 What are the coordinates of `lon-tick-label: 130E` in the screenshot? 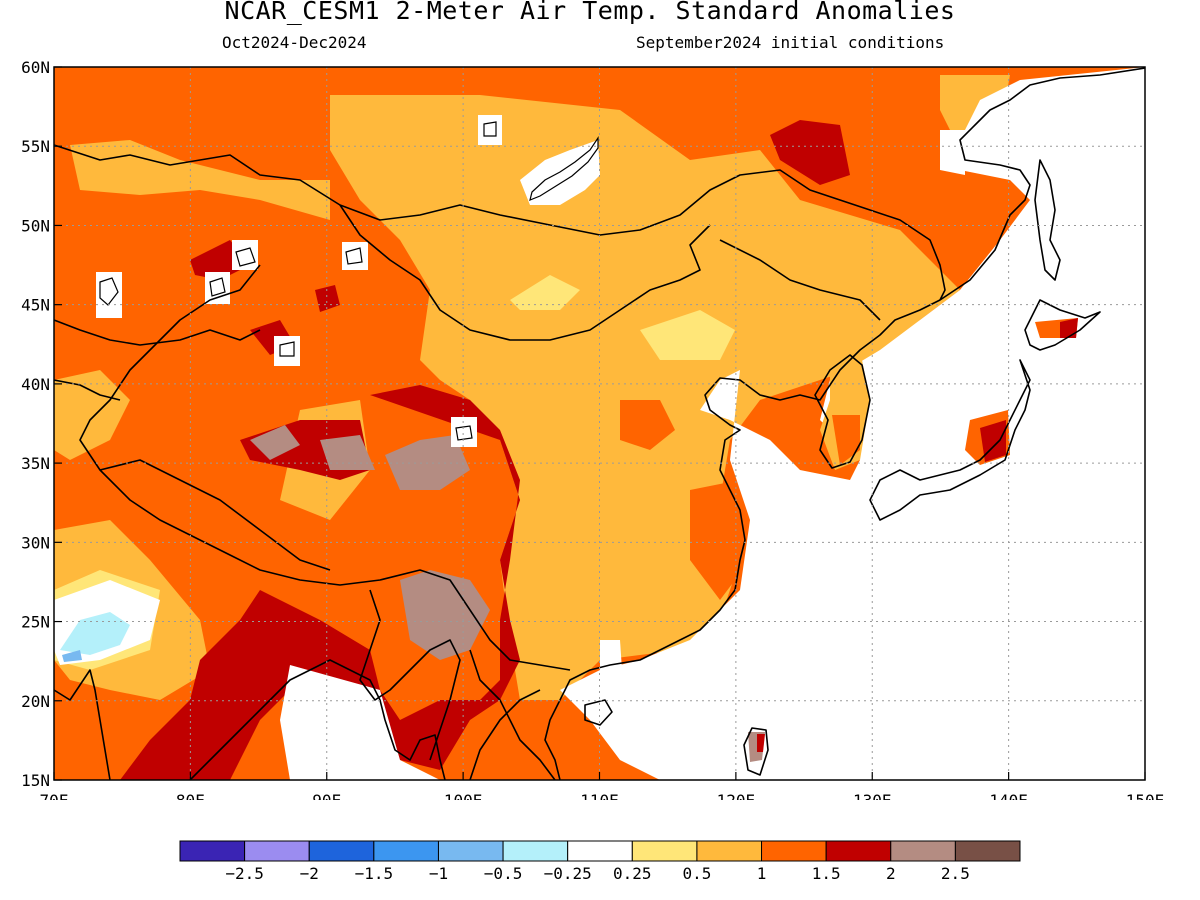 It's located at (872, 795).